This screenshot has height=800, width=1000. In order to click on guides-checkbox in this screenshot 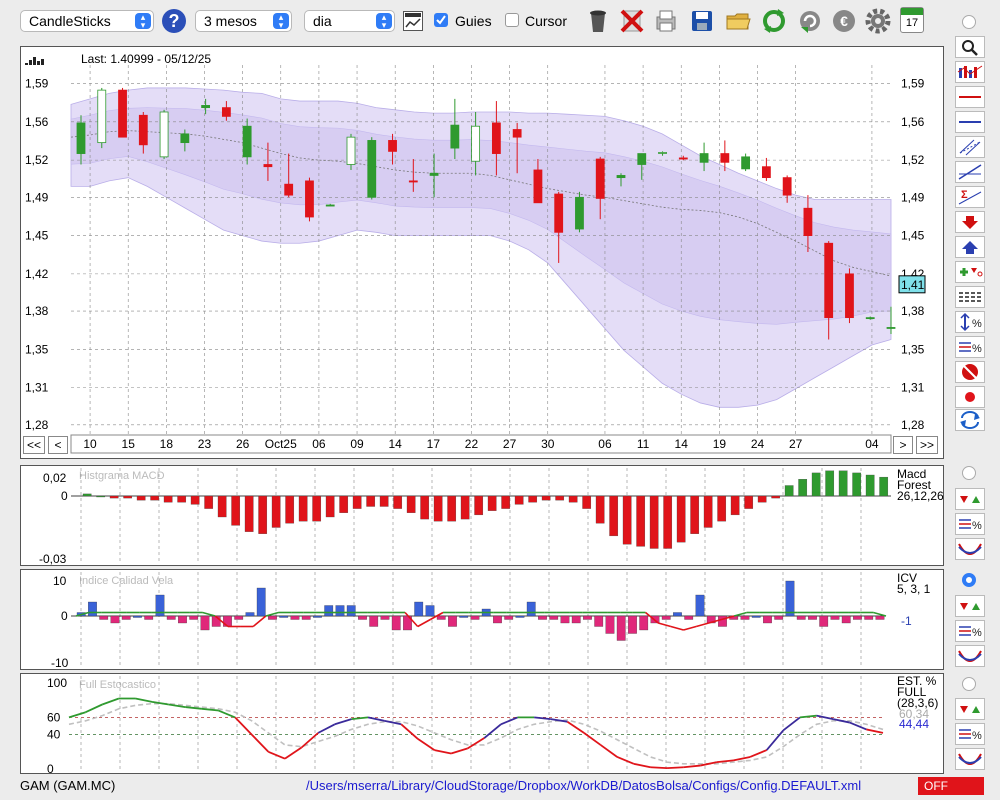, I will do `click(441, 20)`.